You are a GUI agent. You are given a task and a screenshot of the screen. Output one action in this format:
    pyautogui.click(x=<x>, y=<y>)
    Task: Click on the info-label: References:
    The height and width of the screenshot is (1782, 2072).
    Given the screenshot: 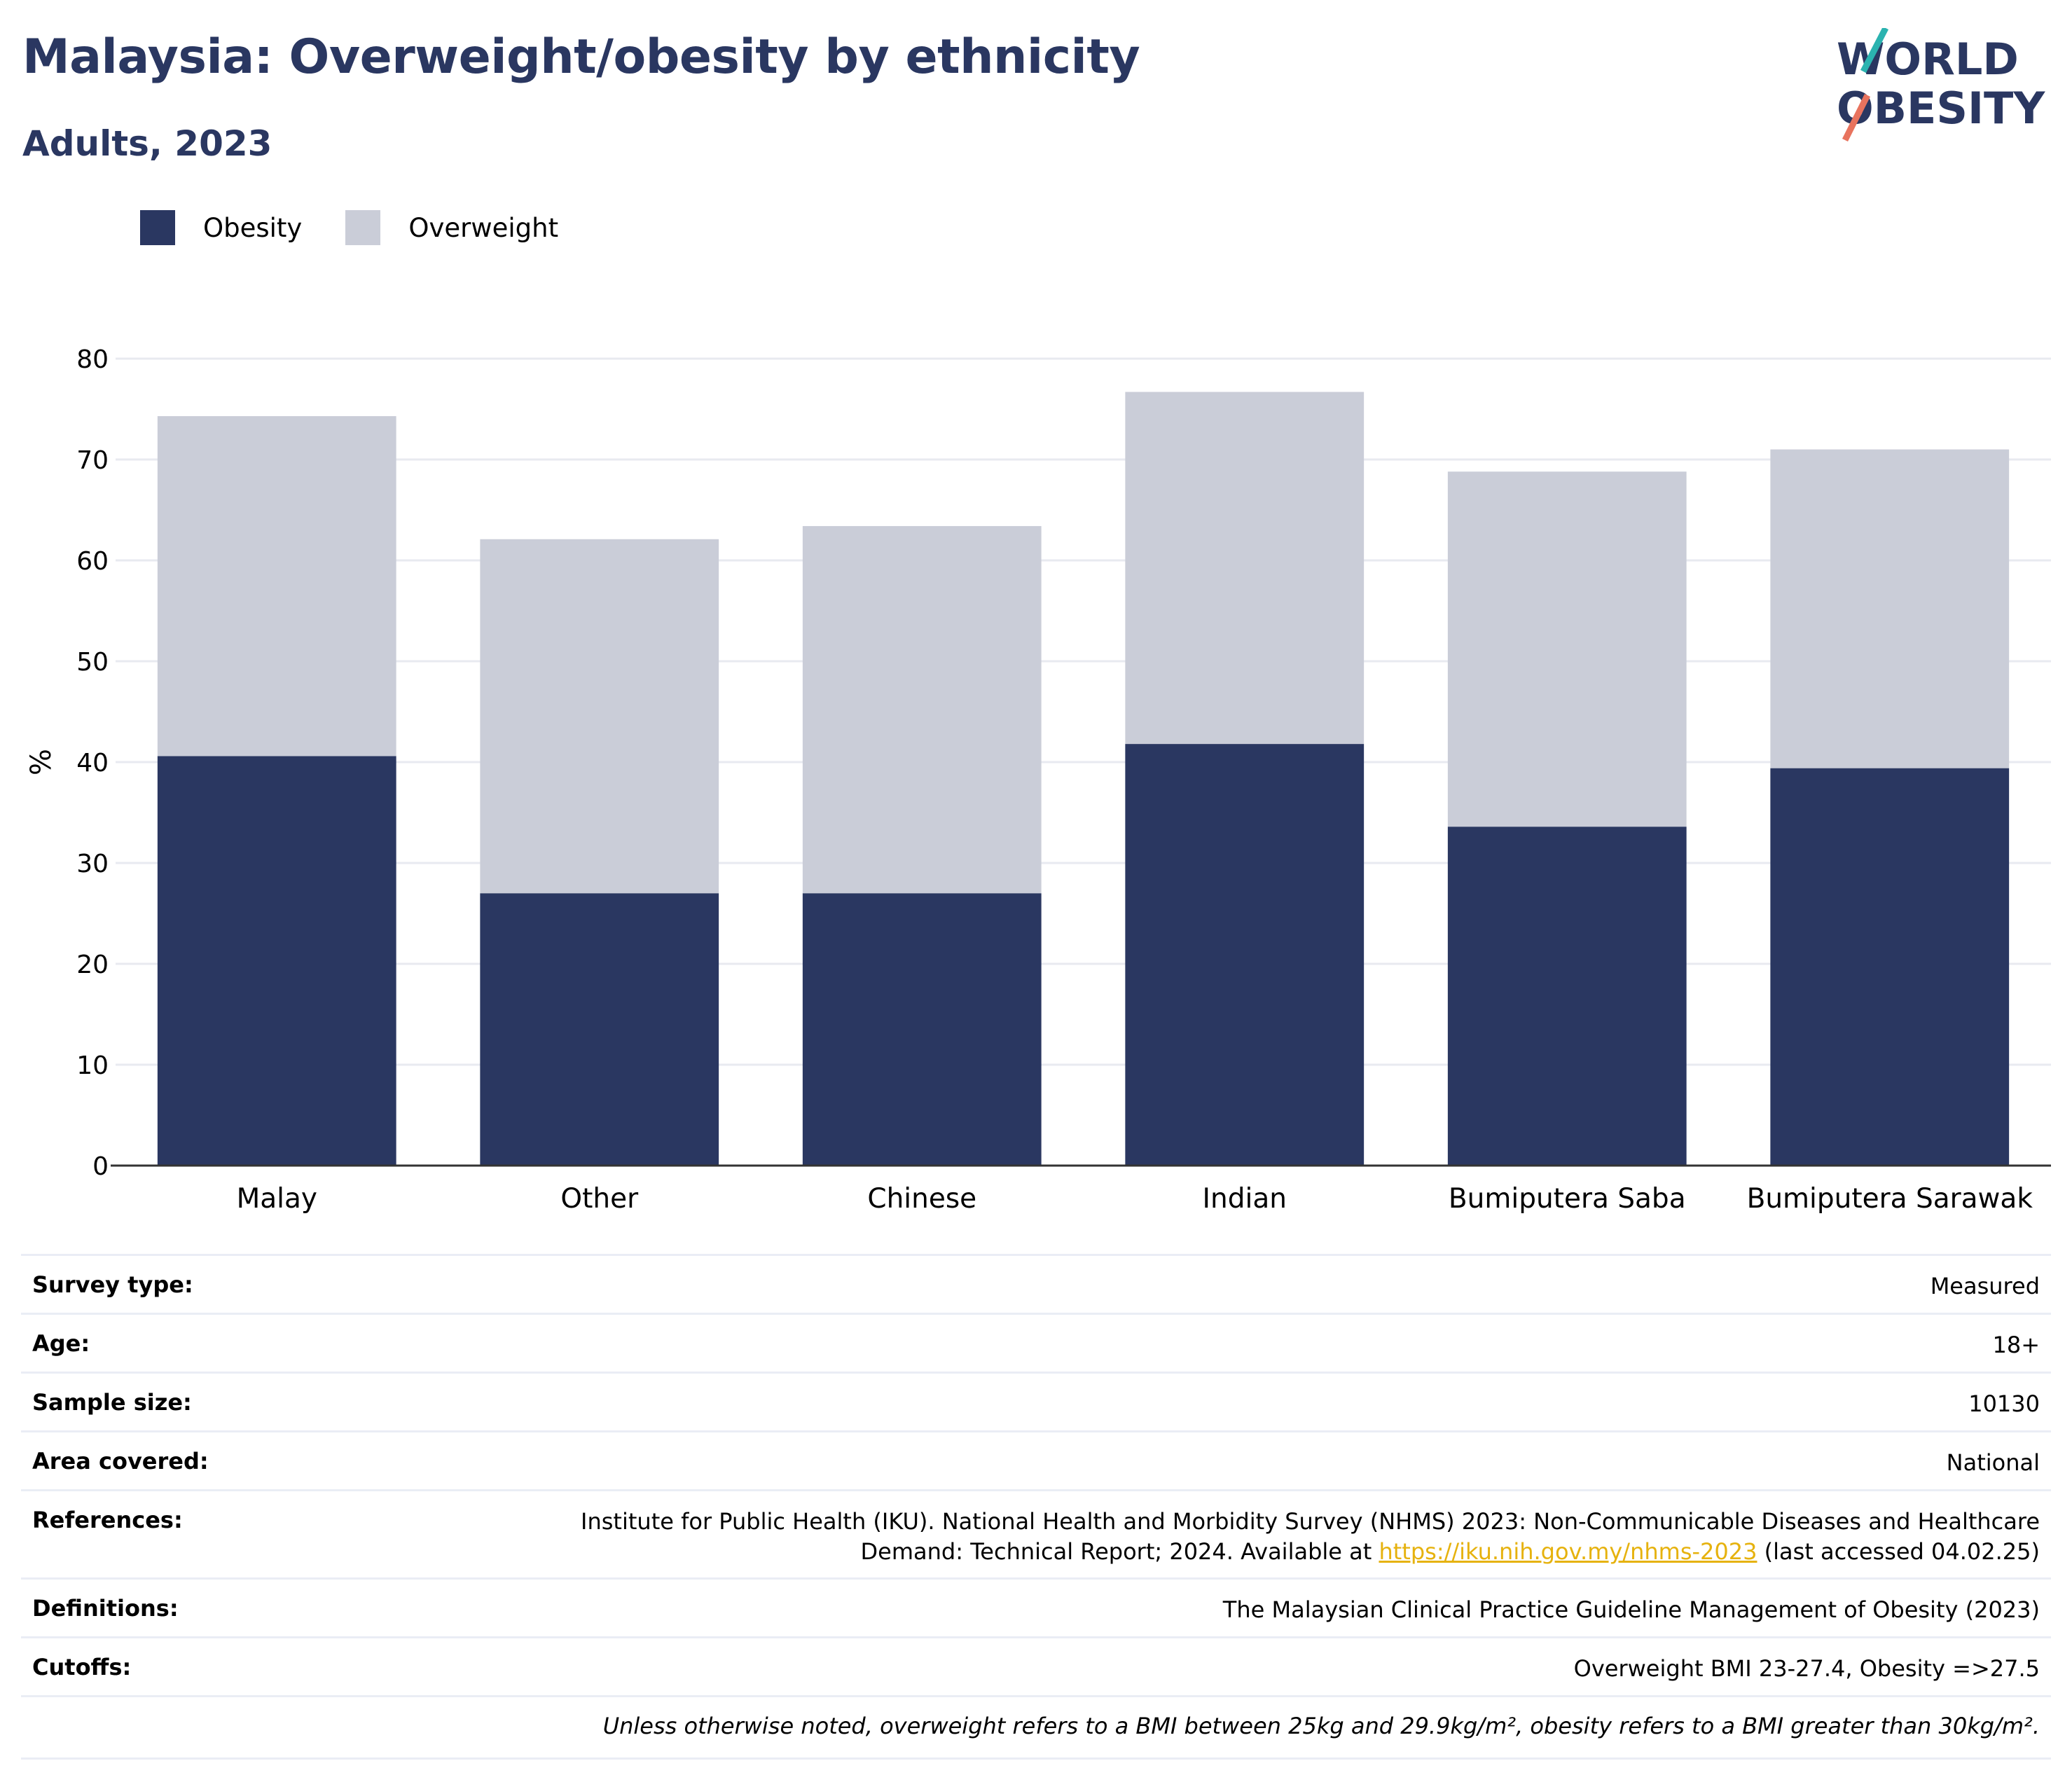 What is the action you would take?
    pyautogui.click(x=108, y=1520)
    